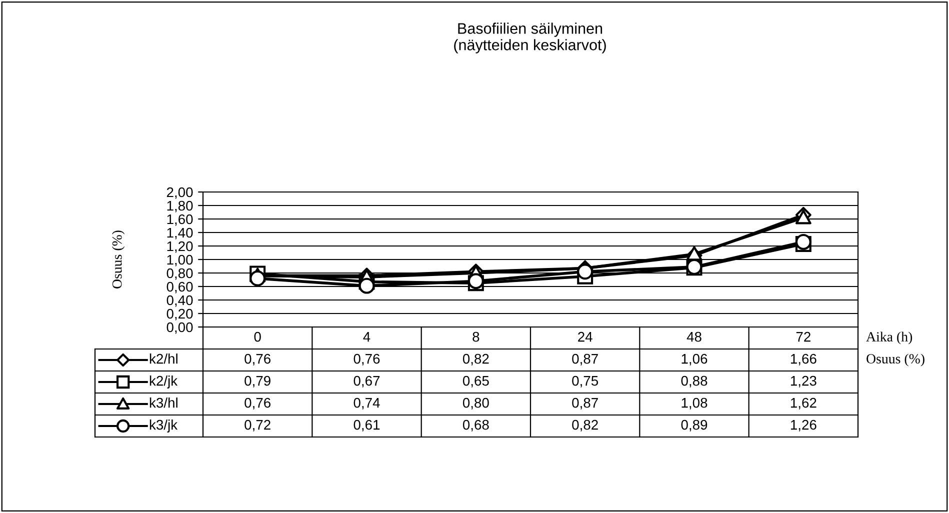 The height and width of the screenshot is (513, 949). Describe the element at coordinates (257, 426) in the screenshot. I see `data-label: 0,72` at that location.